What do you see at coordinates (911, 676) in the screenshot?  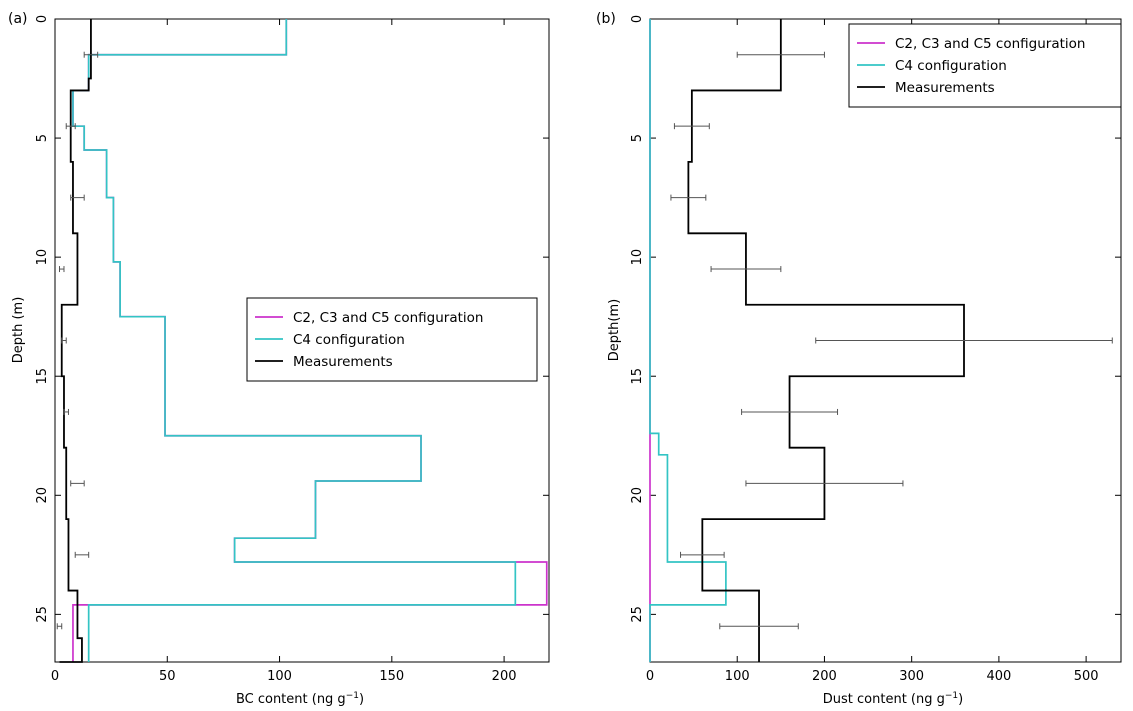 I see `x-tick-label: 300` at bounding box center [911, 676].